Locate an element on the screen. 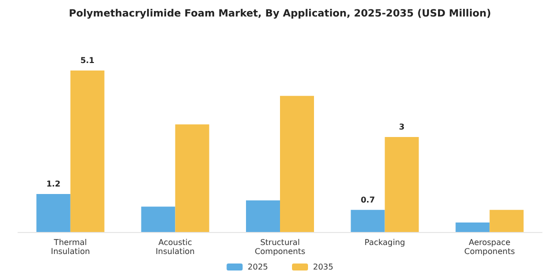  legend-label: 2025 is located at coordinates (258, 267).